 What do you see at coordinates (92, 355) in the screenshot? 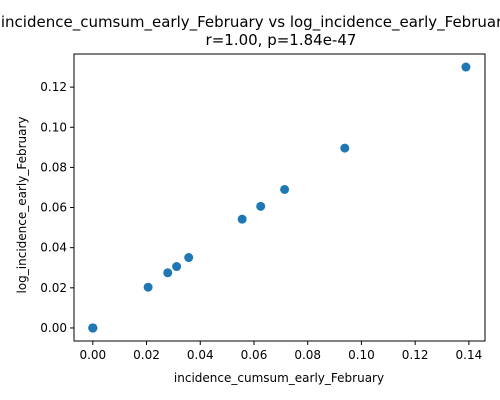
I see `x-tick-label: 0.00` at bounding box center [92, 355].